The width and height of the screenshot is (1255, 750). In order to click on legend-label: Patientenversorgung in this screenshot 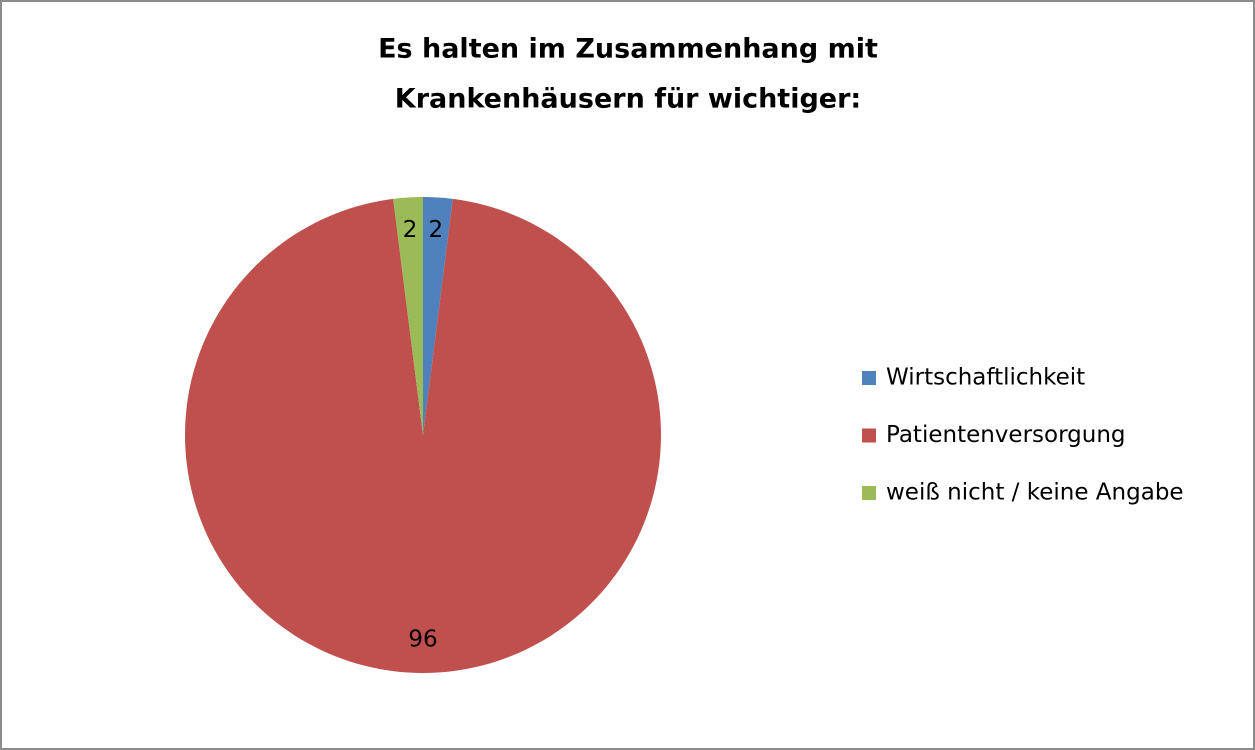, I will do `click(1006, 435)`.